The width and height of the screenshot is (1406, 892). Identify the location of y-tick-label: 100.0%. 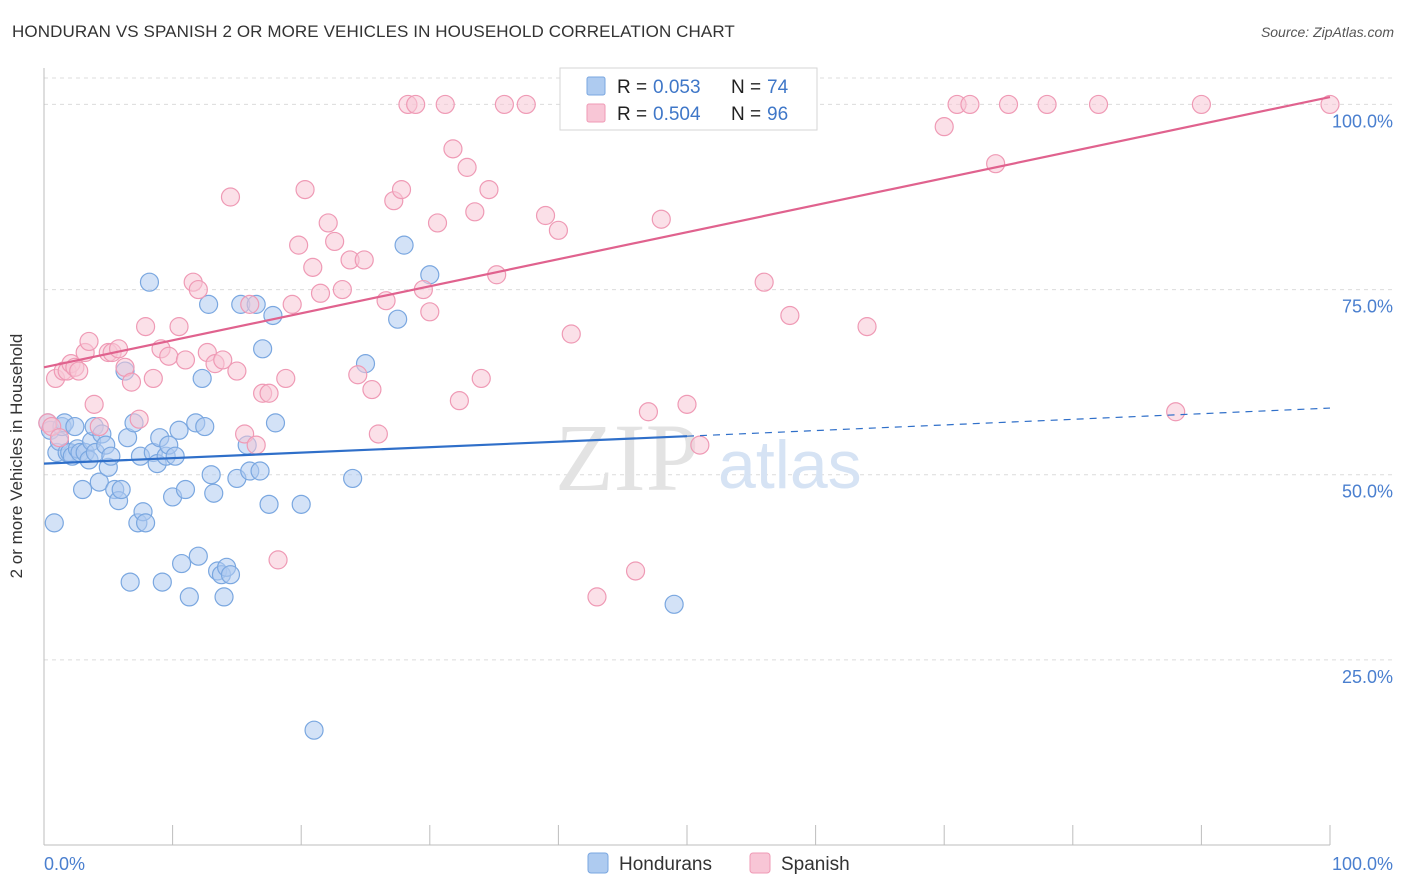
(1362, 121).